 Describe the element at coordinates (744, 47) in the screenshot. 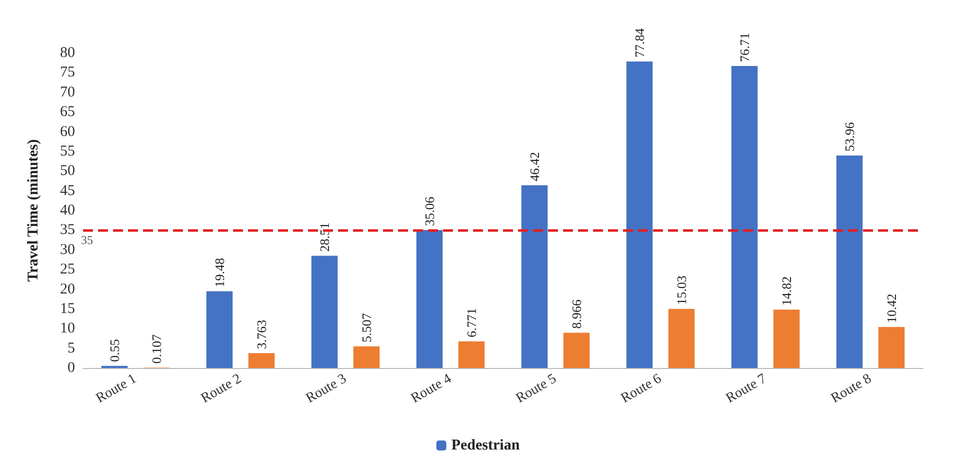

I see `data-label: 76.71` at that location.